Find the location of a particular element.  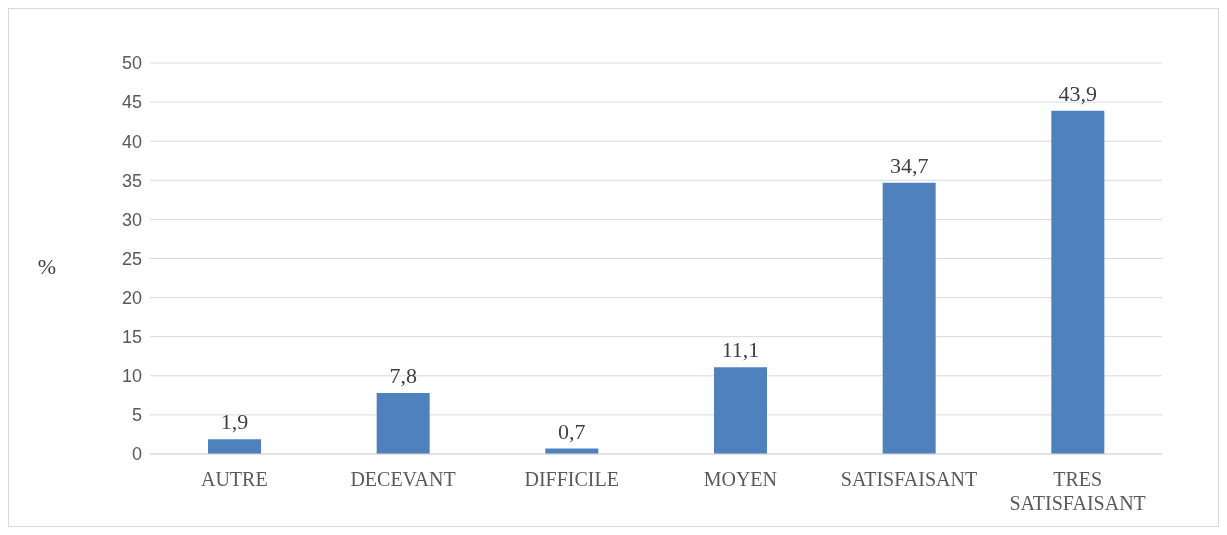

y-tick-label: 0 is located at coordinates (136, 454).